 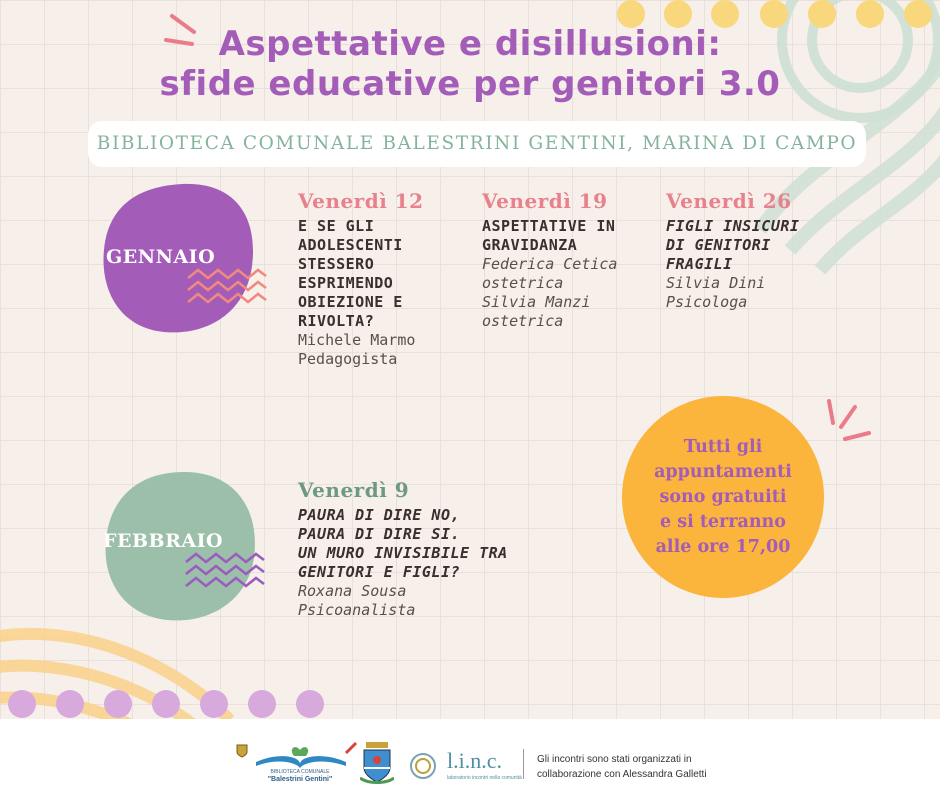 I want to click on free-note-line: e si terranno, so click(x=723, y=521).